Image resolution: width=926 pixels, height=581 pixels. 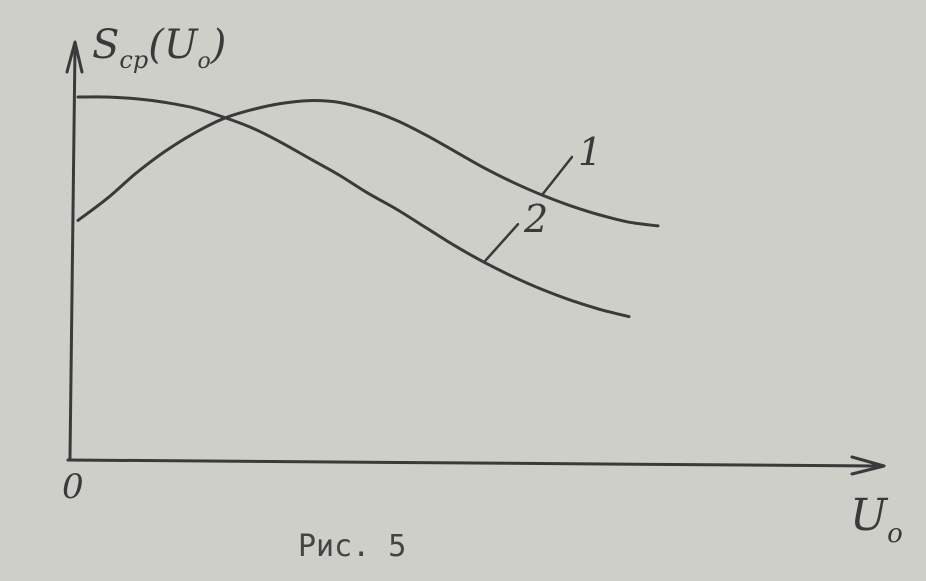 I want to click on x-axis-label-sub: o, so click(x=895, y=534).